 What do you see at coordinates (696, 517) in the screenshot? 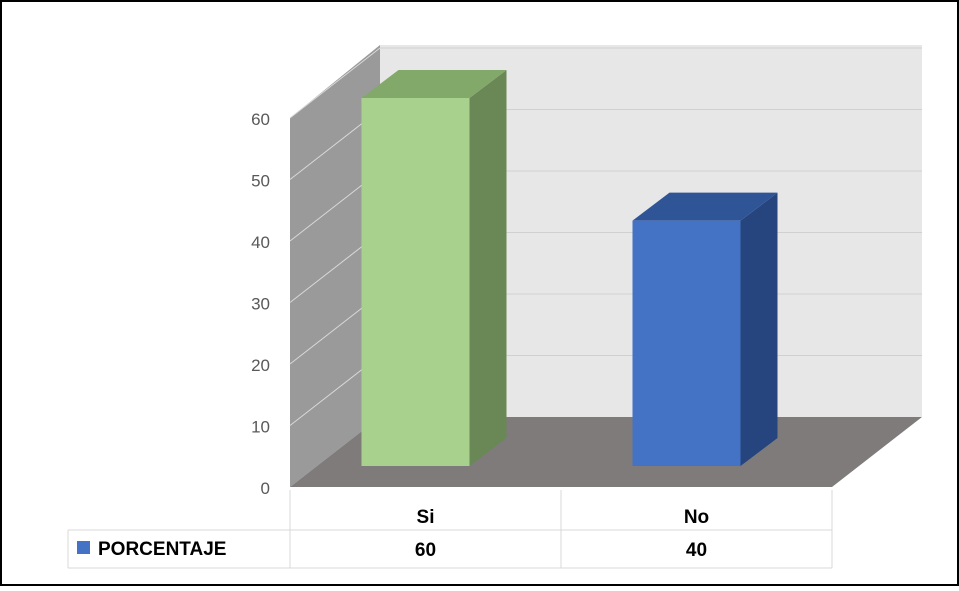
I see `x-category-label: No` at bounding box center [696, 517].